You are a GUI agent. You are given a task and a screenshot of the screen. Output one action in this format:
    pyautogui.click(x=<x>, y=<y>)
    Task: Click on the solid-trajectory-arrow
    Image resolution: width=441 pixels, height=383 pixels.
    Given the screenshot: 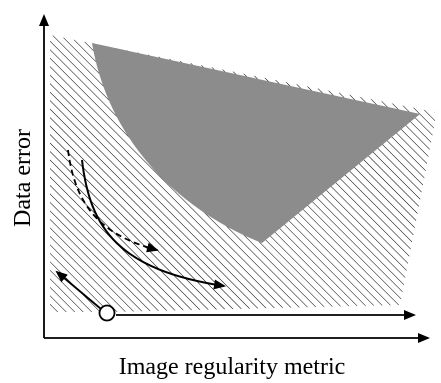 What is the action you would take?
    pyautogui.click(x=153, y=224)
    